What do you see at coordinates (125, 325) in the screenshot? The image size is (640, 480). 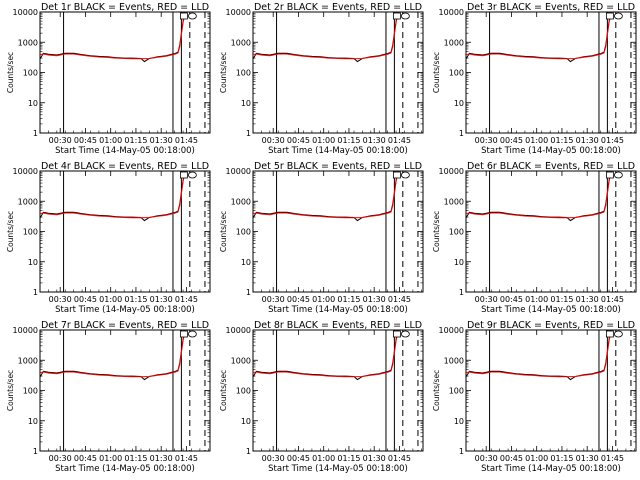 I see `panel-title: Det 7r BLACK = Events, RED = LLD` at bounding box center [125, 325].